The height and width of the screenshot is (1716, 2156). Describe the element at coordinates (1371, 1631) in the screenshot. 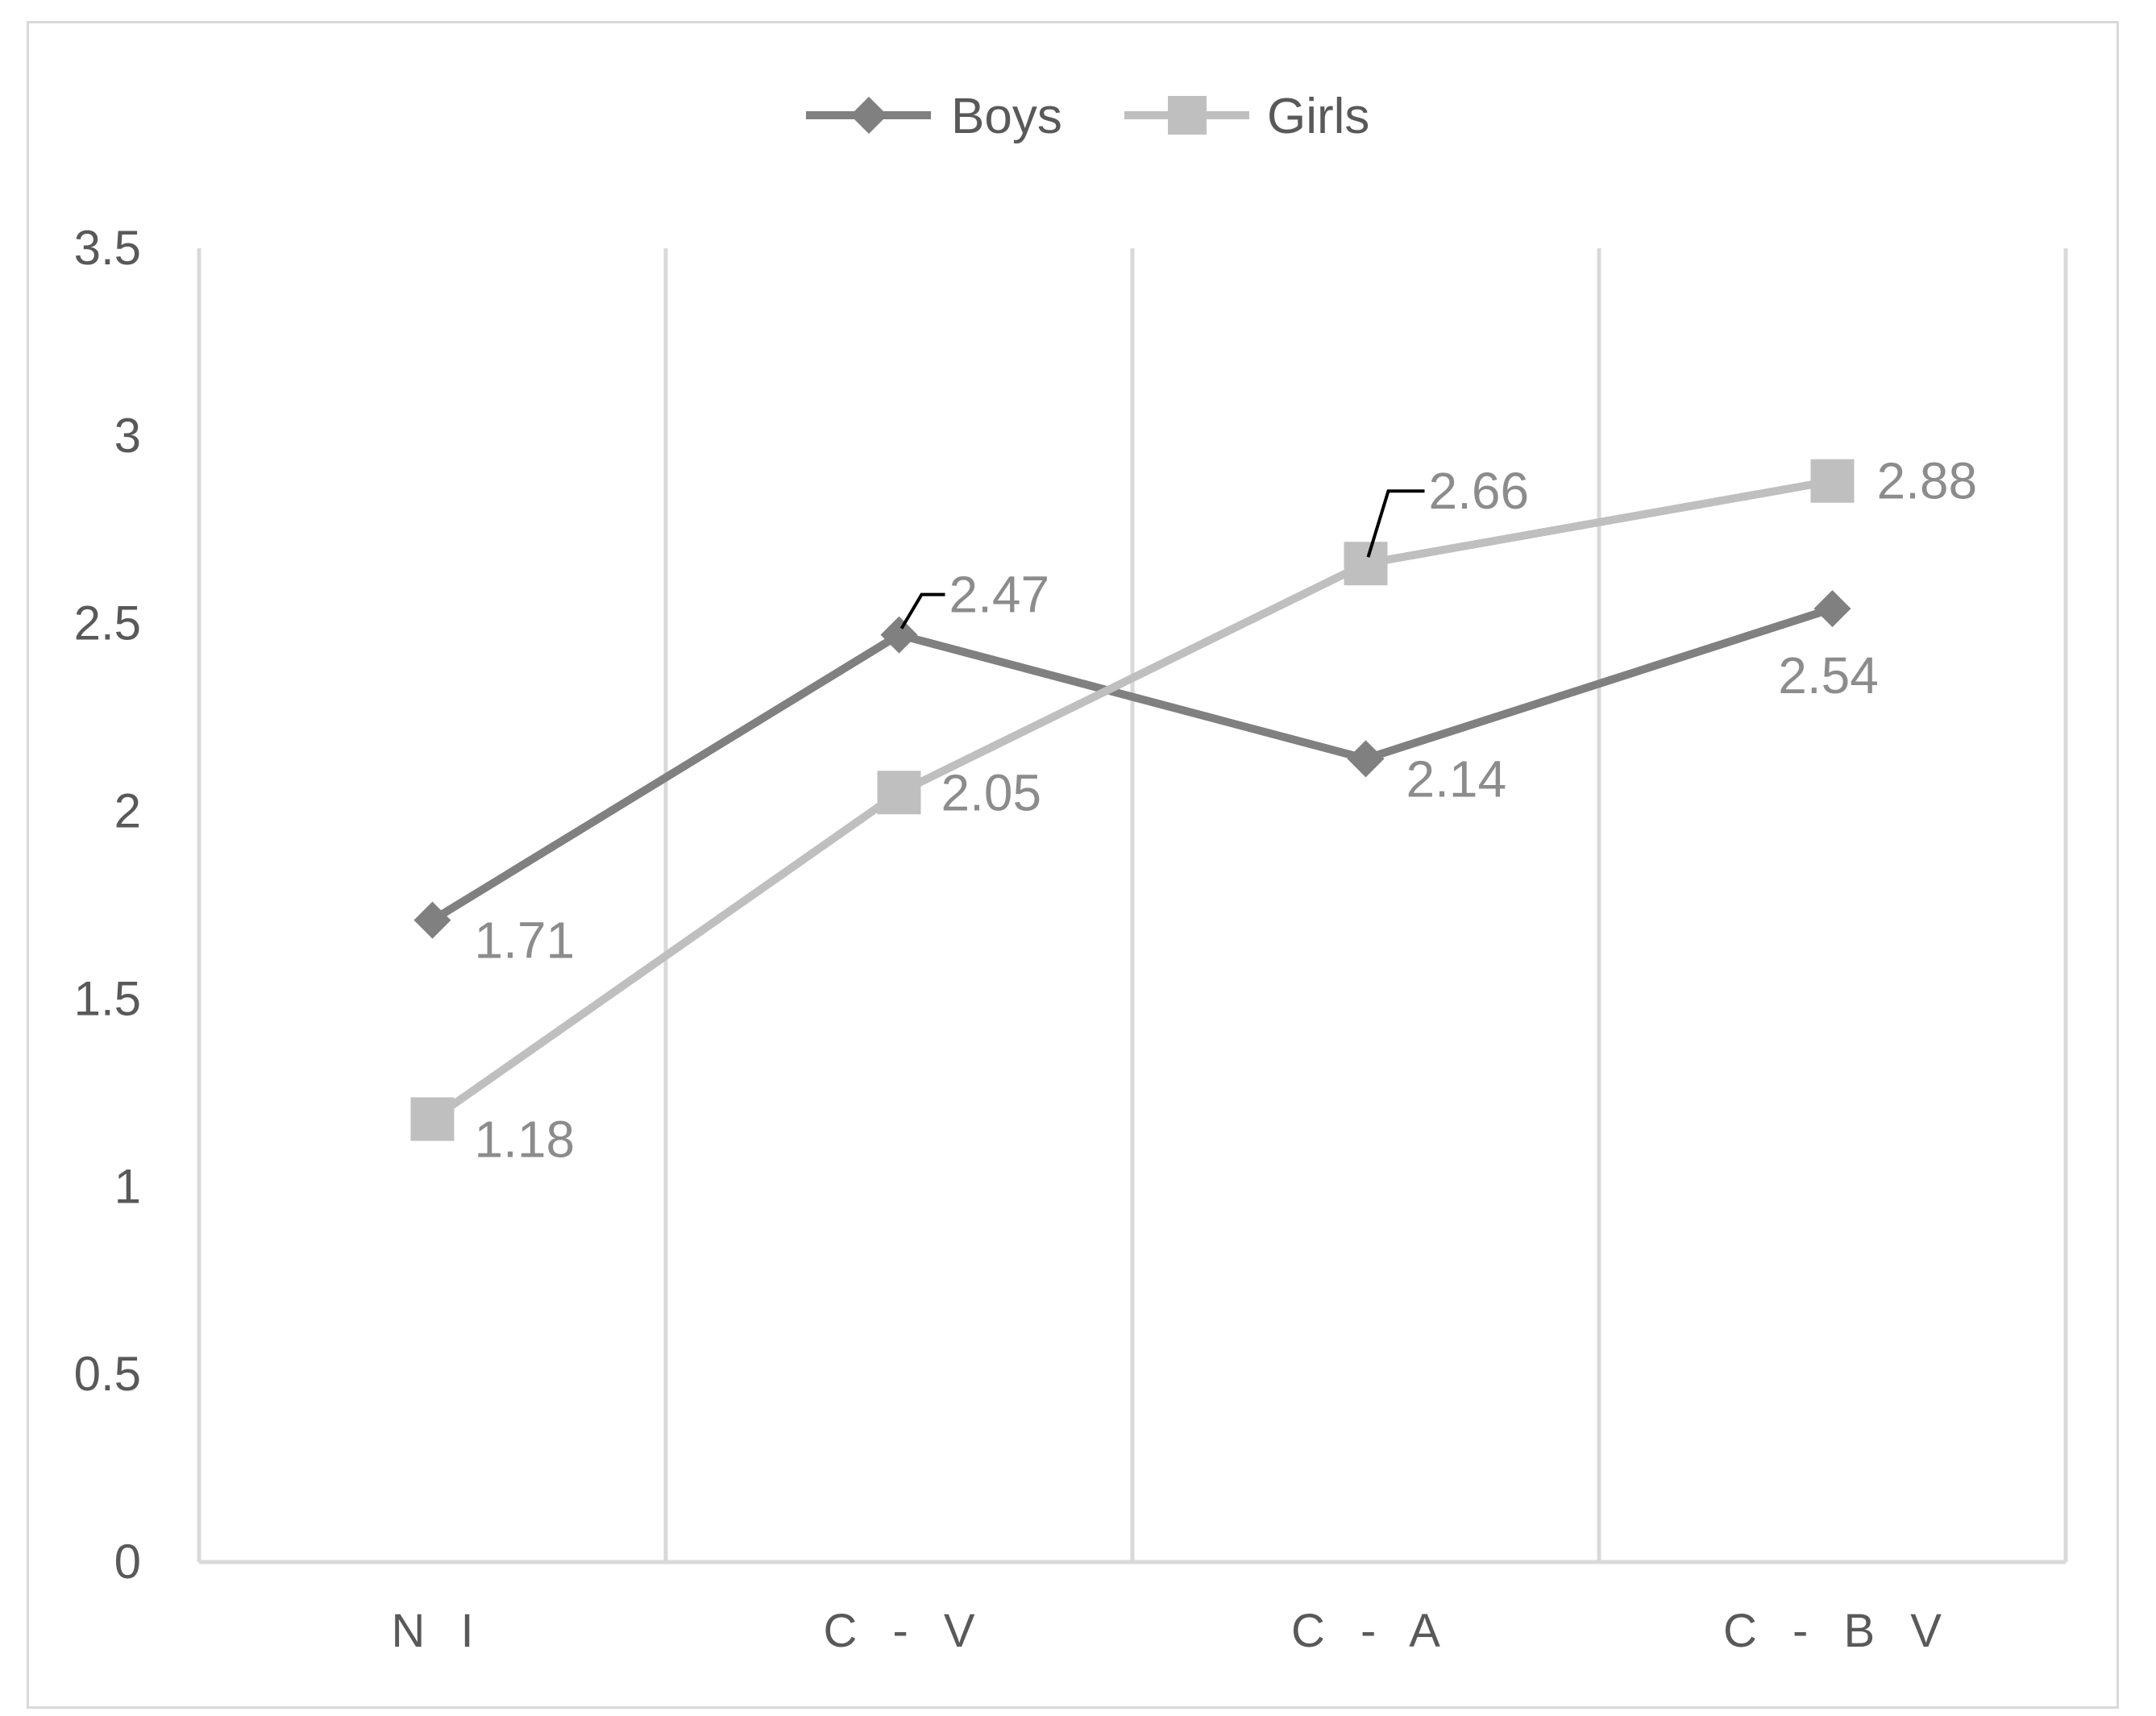

I see `x-tick-label: C - A` at that location.